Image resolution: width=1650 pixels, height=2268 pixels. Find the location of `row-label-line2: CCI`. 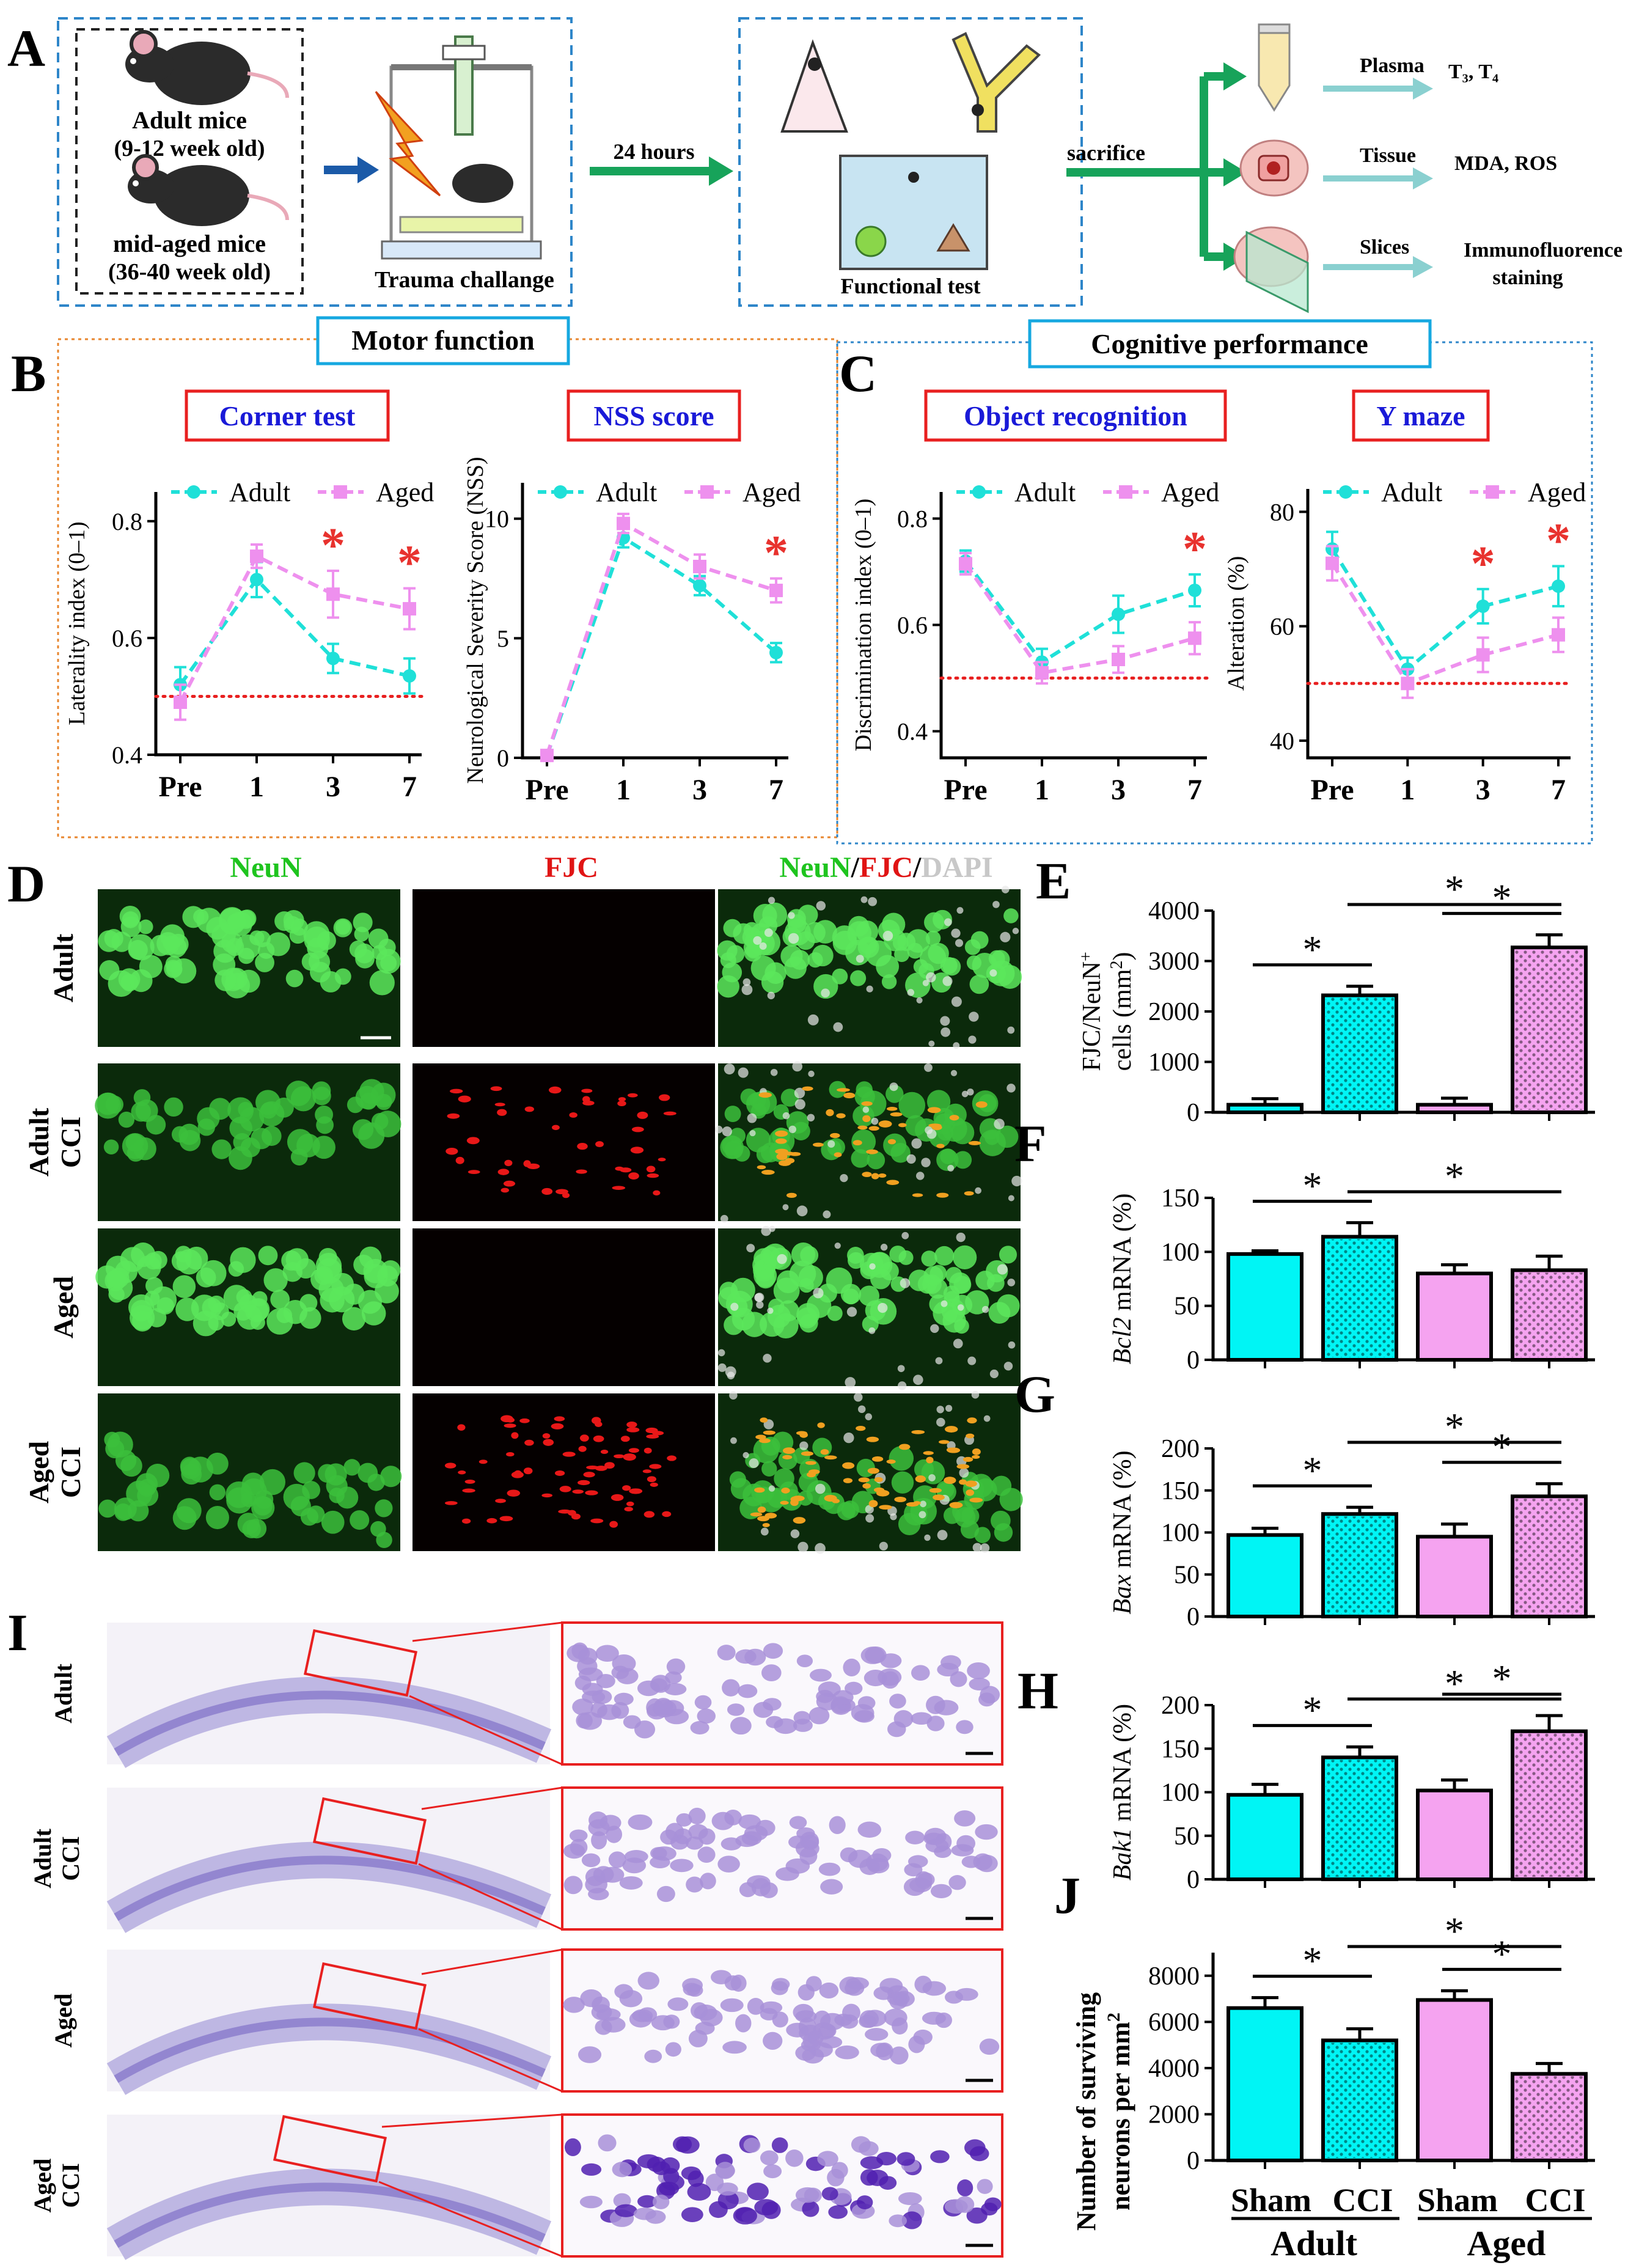

row-label-line2: CCI is located at coordinates (71, 1858).